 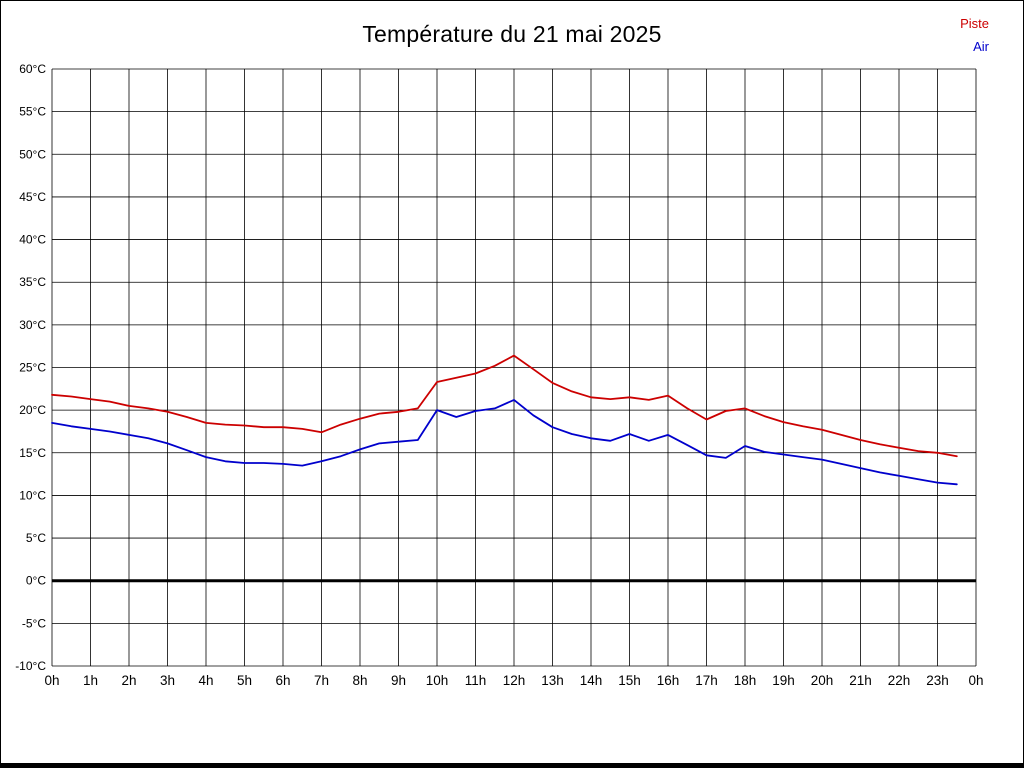 I want to click on x-tick-label: 21h, so click(x=860, y=680).